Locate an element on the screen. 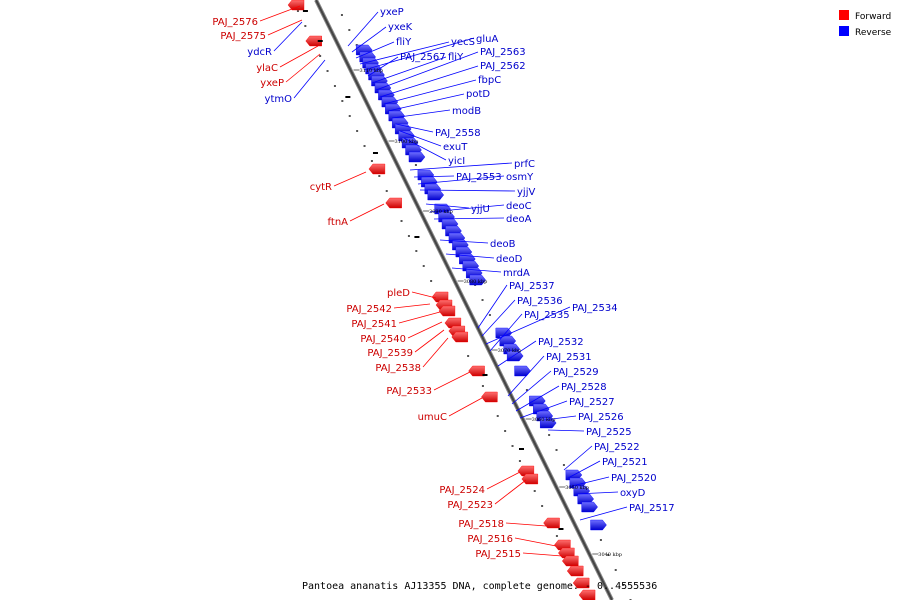 Image resolution: width=900 pixels, height=600 pixels. forward-gene-label: PAJ_2515 is located at coordinates (498, 554).